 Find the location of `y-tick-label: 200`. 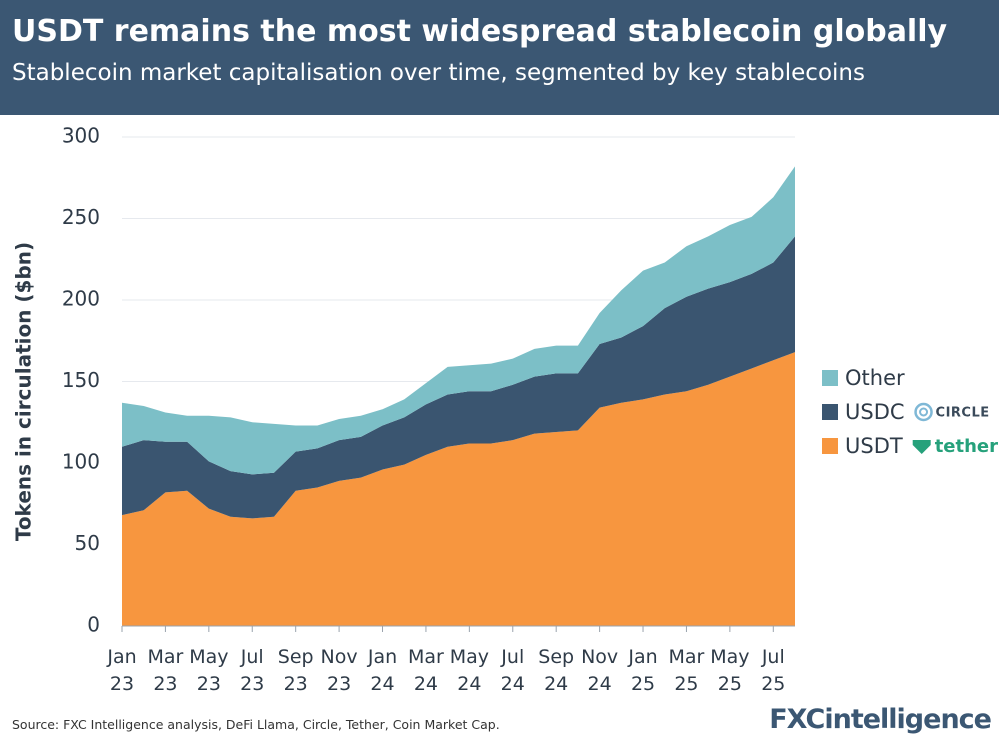

y-tick-label: 200 is located at coordinates (81, 299).